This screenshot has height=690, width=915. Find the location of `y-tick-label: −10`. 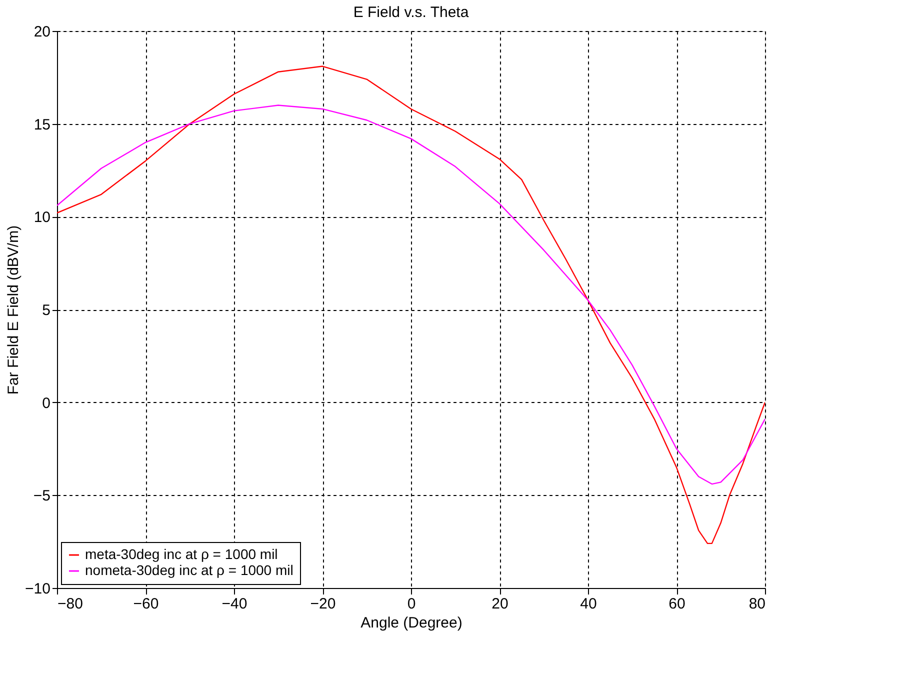

y-tick-label: −10 is located at coordinates (37, 589).